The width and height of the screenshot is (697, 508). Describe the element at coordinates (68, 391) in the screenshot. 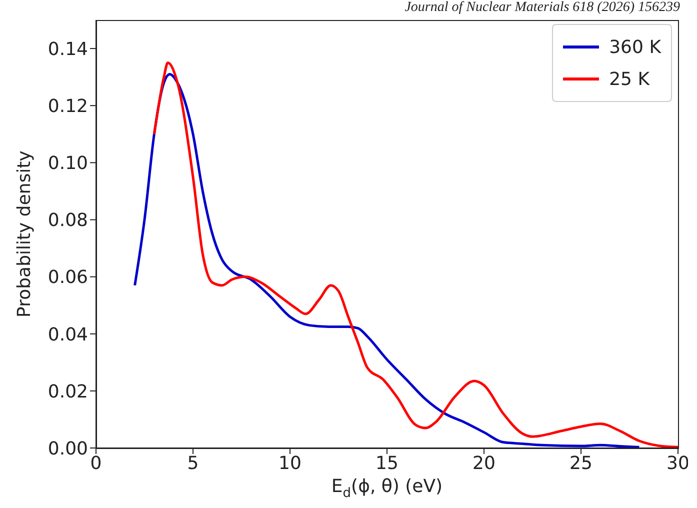

I see `y-tick-label: 0.02` at that location.